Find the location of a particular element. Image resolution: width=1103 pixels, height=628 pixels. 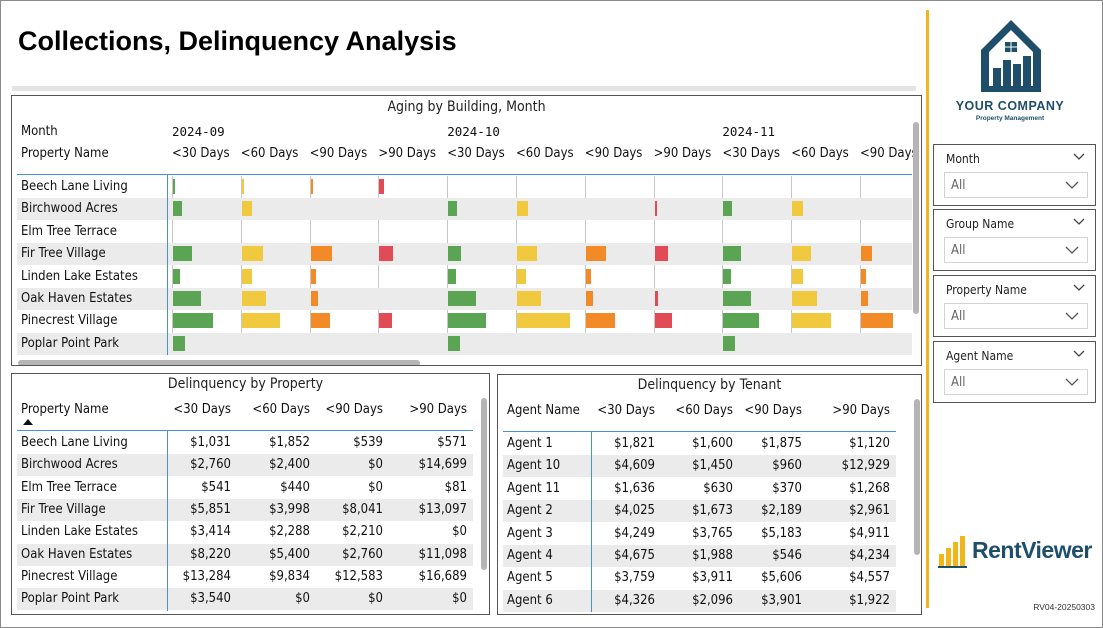

property_table-column-header: <30 Days is located at coordinates (202, 409).